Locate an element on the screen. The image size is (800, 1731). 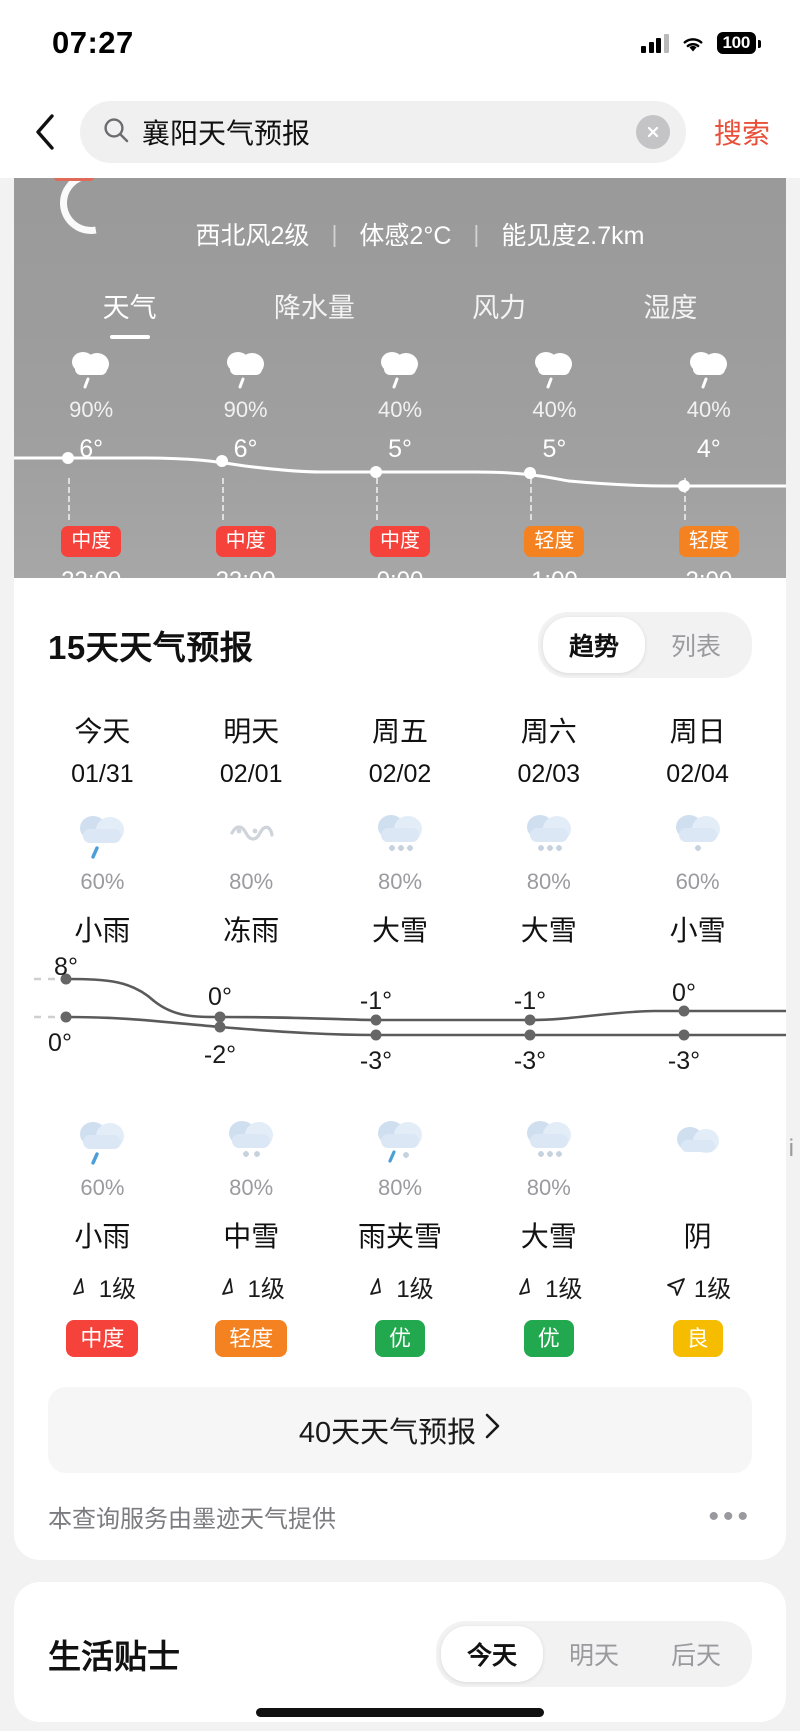
feels-like-summary: 体感2°C is located at coordinates (405, 236).